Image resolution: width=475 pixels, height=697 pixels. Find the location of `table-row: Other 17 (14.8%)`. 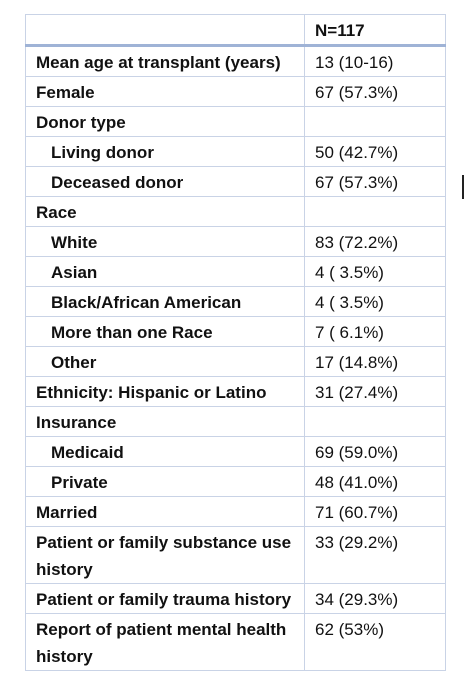

table-row: Other 17 (14.8%) is located at coordinates (235, 361).